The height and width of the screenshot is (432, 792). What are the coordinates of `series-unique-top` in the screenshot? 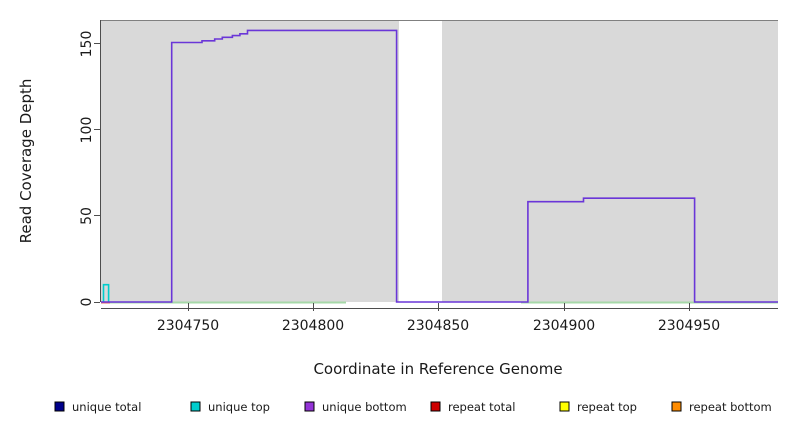 It's located at (106, 292).